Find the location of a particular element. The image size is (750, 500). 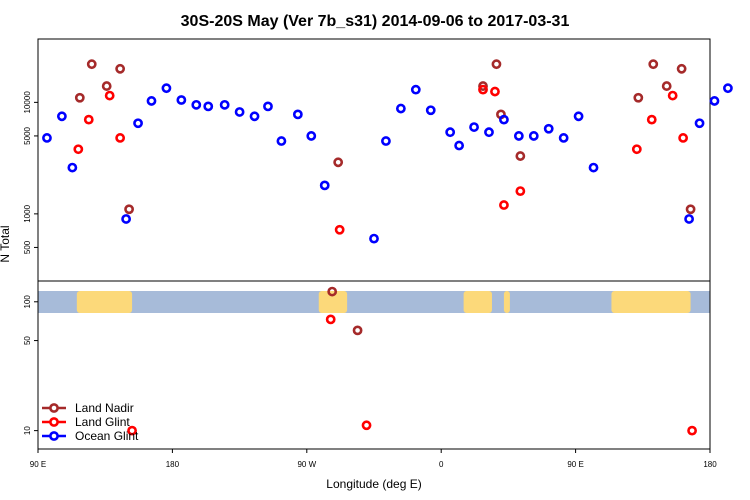

x-tick-label-0: 90 E is located at coordinates (38, 464).